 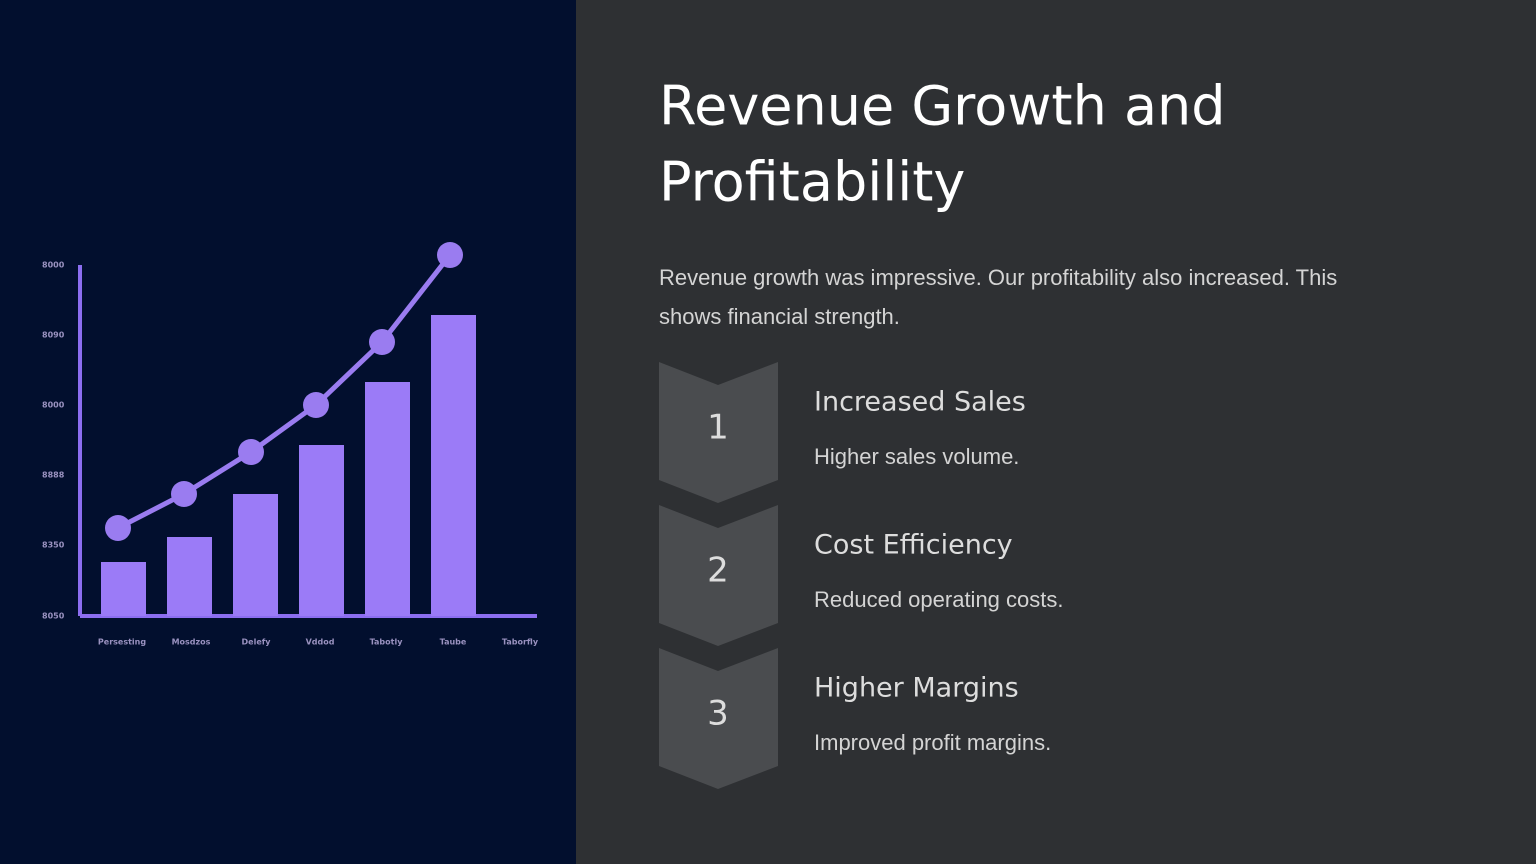 I want to click on x-label: Delefy, so click(x=257, y=642).